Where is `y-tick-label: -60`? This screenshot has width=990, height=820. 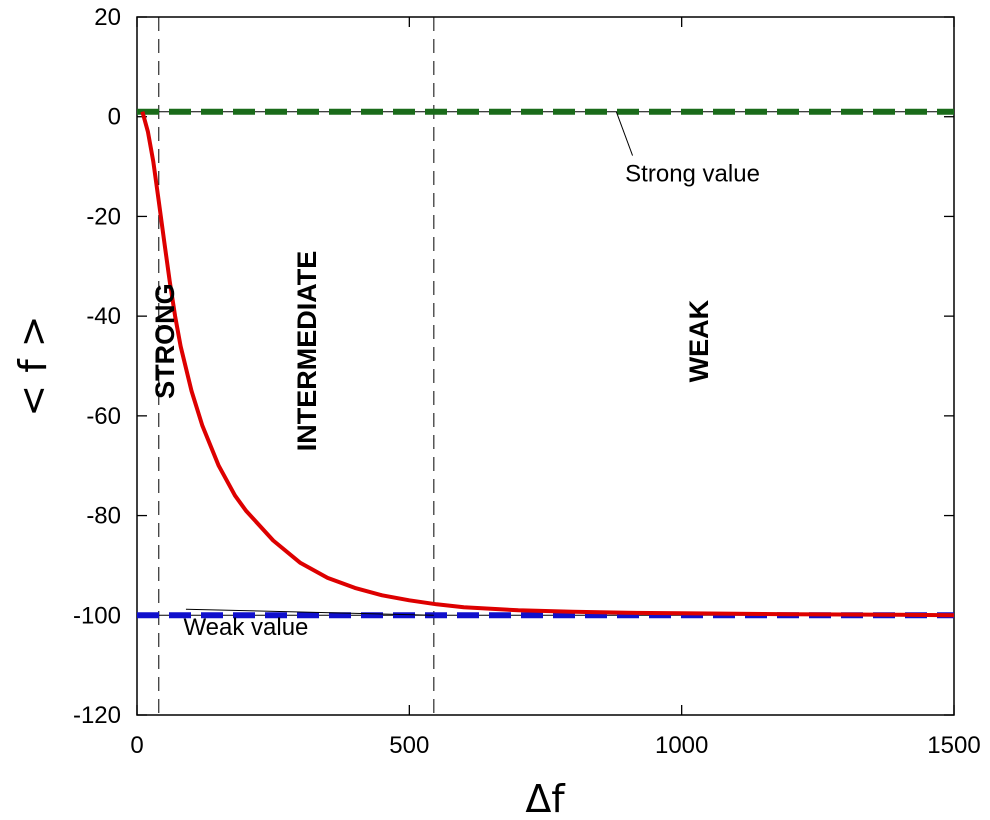
y-tick-label: -60 is located at coordinates (103, 416).